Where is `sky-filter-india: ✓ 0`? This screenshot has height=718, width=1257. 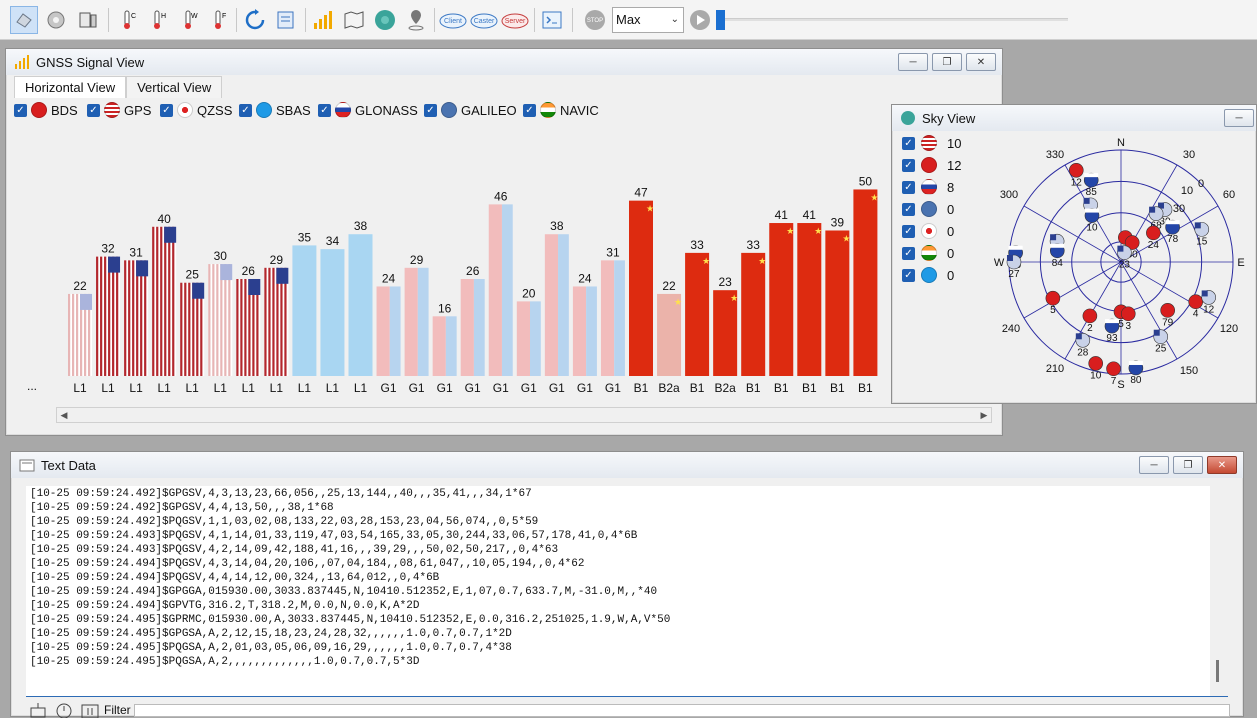 sky-filter-india: ✓ 0 is located at coordinates (928, 253).